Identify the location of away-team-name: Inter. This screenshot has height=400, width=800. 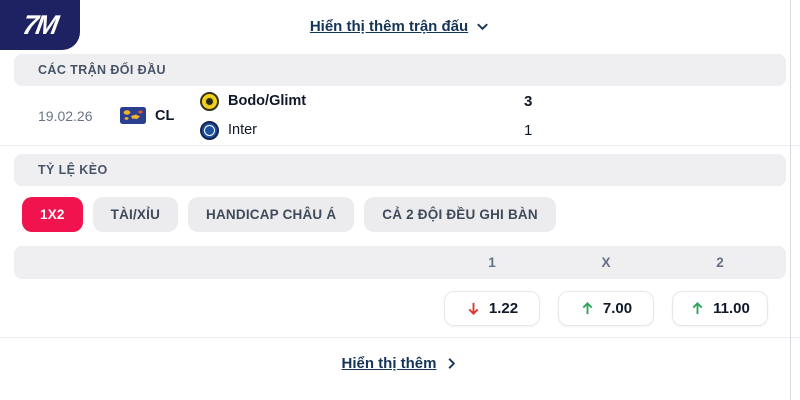
(243, 130).